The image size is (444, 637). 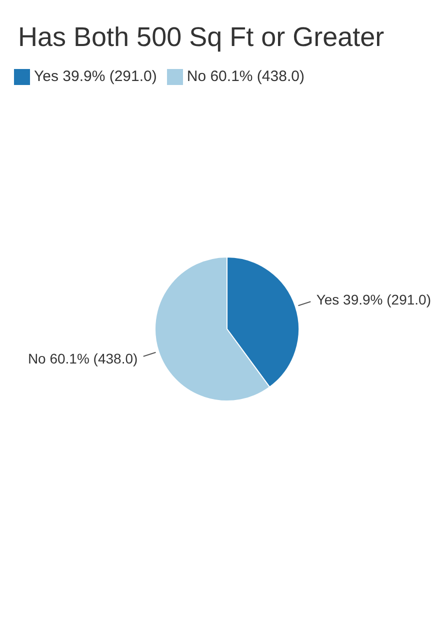 What do you see at coordinates (201, 37) in the screenshot?
I see `chart-title: Has Both 500 Sq Ft or Greater` at bounding box center [201, 37].